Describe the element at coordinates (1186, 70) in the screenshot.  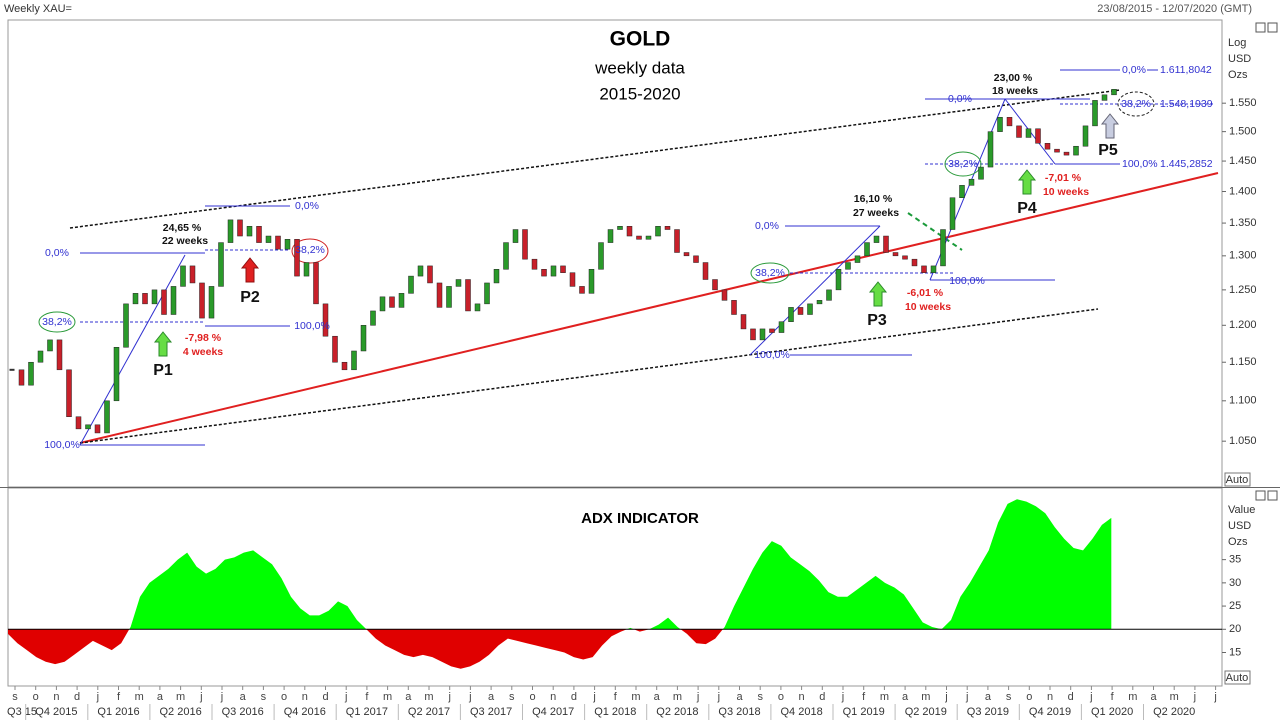
I see `annotation: 1.611,8042` at that location.